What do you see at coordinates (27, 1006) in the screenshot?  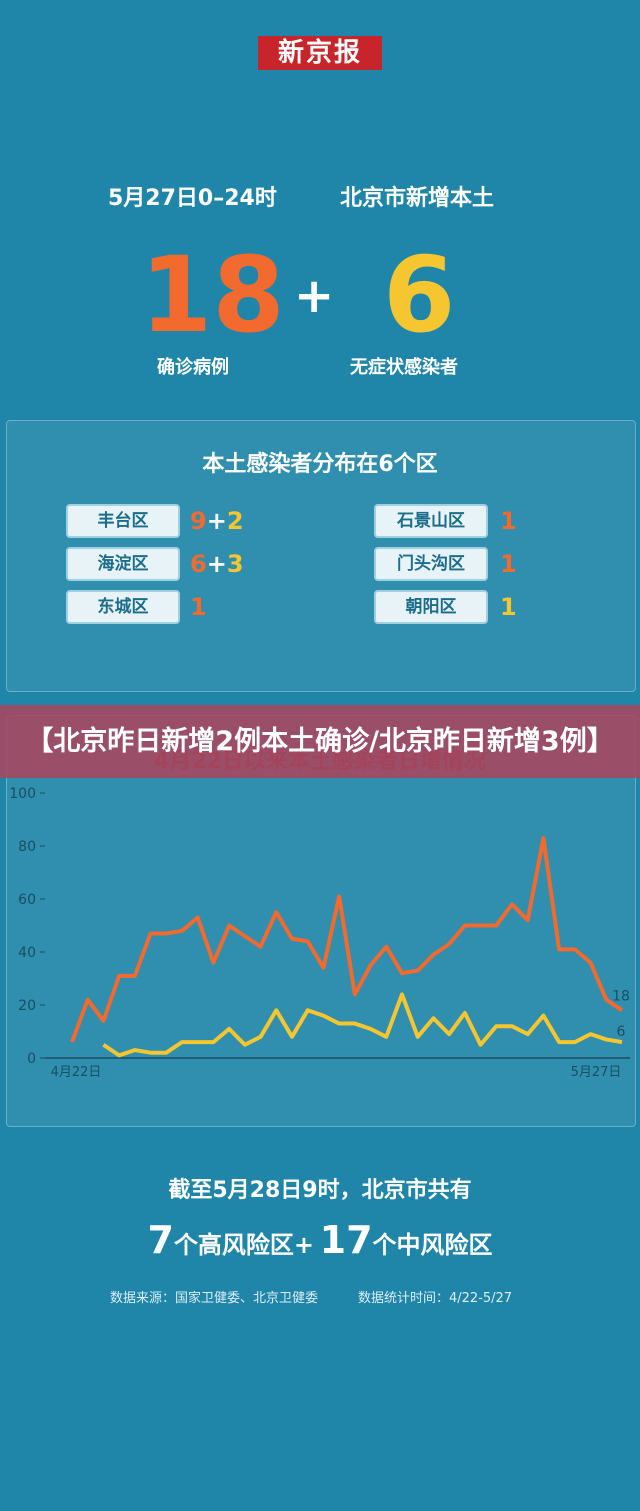 I see `y-tick-label: 20` at bounding box center [27, 1006].